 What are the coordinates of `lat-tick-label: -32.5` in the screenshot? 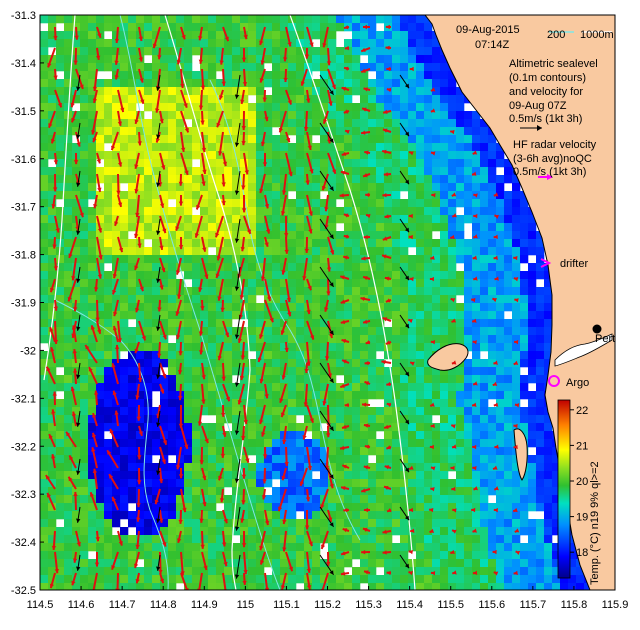 It's located at (23, 591).